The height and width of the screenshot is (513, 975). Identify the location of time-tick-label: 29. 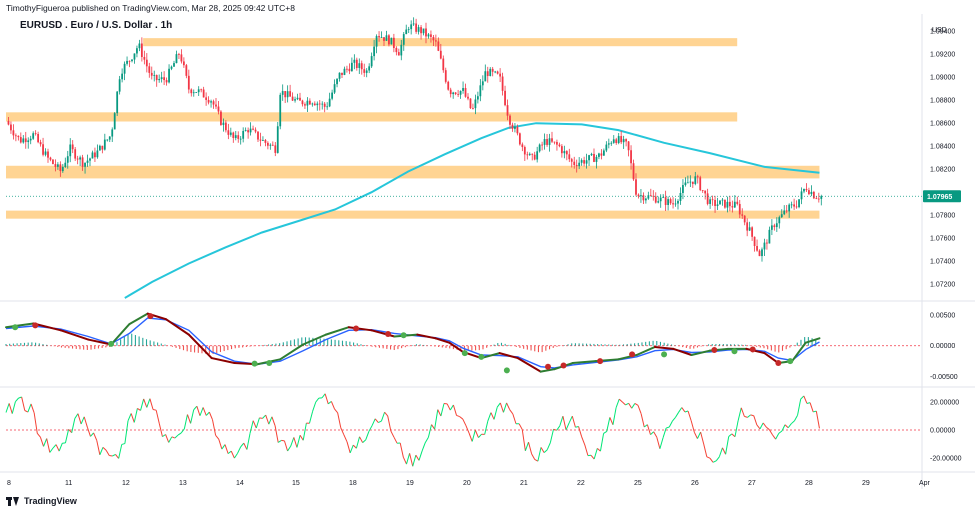
(866, 483).